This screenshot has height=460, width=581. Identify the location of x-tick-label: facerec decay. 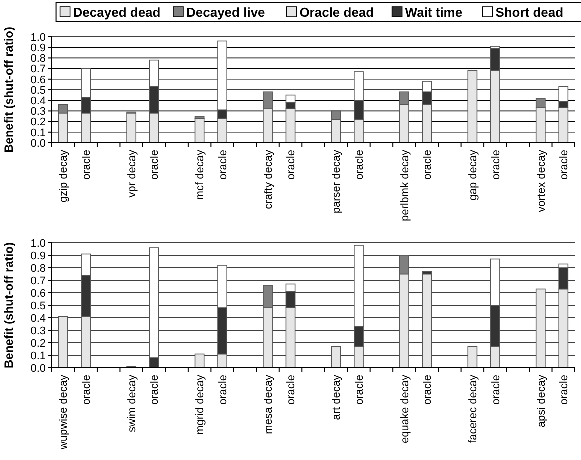
(474, 409).